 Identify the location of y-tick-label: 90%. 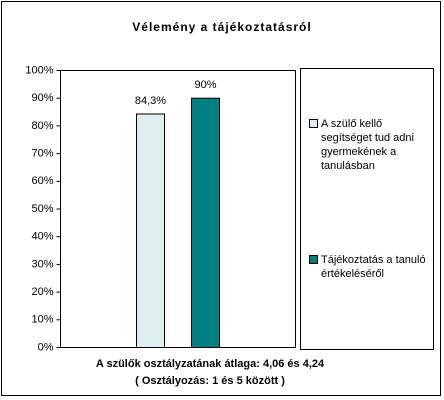
(42, 98).